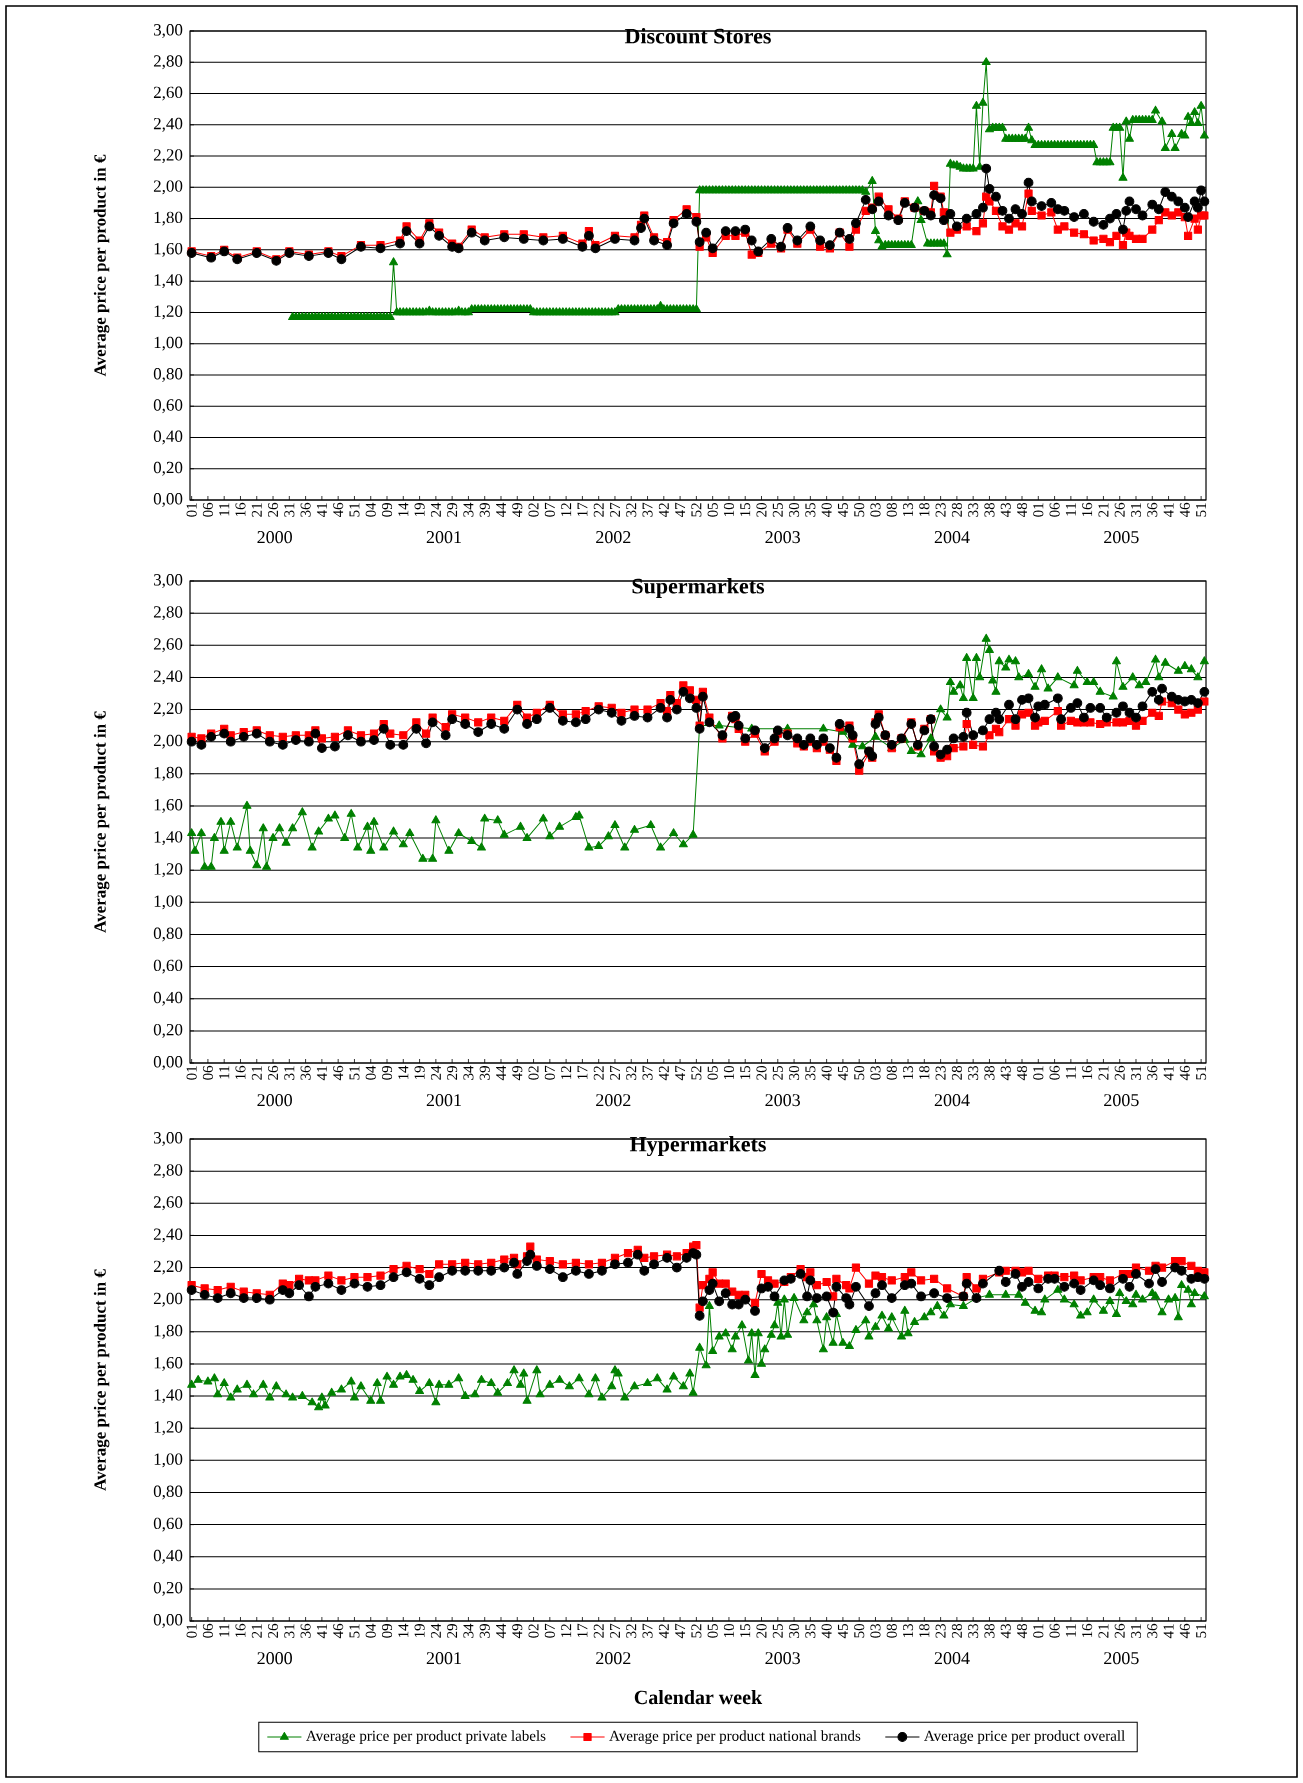 The width and height of the screenshot is (1303, 1783). Describe the element at coordinates (810, 1631) in the screenshot. I see `x-tick-label: 35` at that location.